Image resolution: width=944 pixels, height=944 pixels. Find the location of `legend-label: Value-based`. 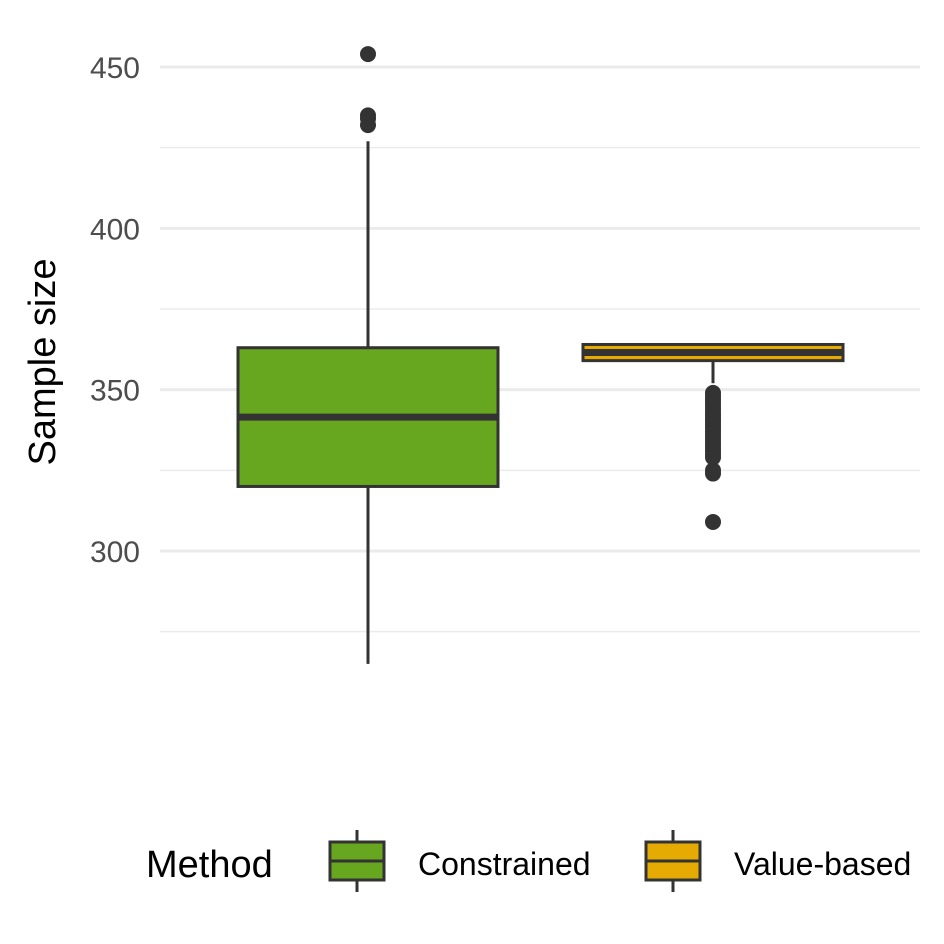

legend-label: Value-based is located at coordinates (822, 864).